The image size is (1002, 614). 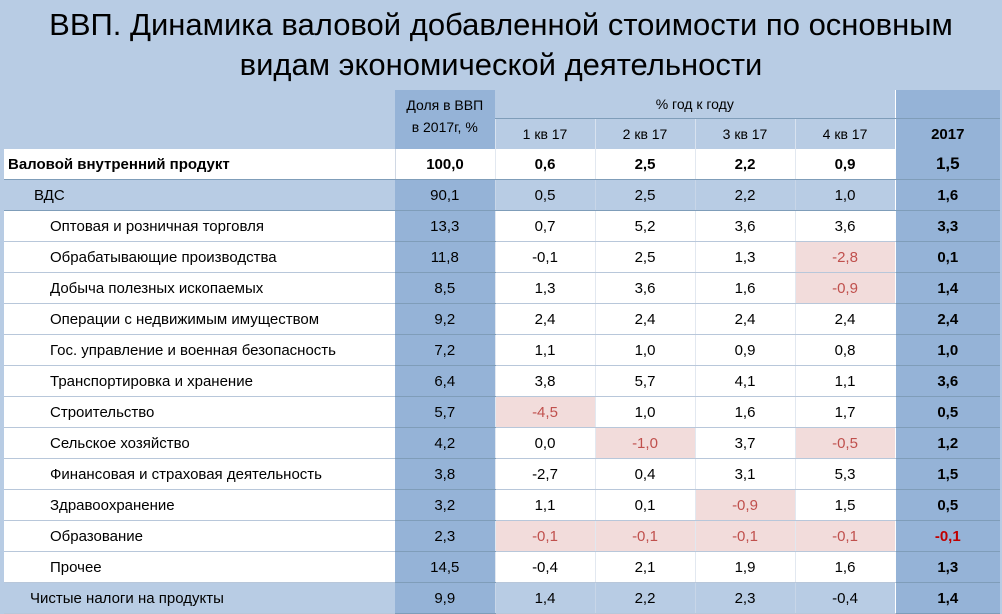 I want to click on table-row: Здравоохранение 3,2 1,1 0,1 -0,9 1,5 0,5, so click(x=502, y=505).